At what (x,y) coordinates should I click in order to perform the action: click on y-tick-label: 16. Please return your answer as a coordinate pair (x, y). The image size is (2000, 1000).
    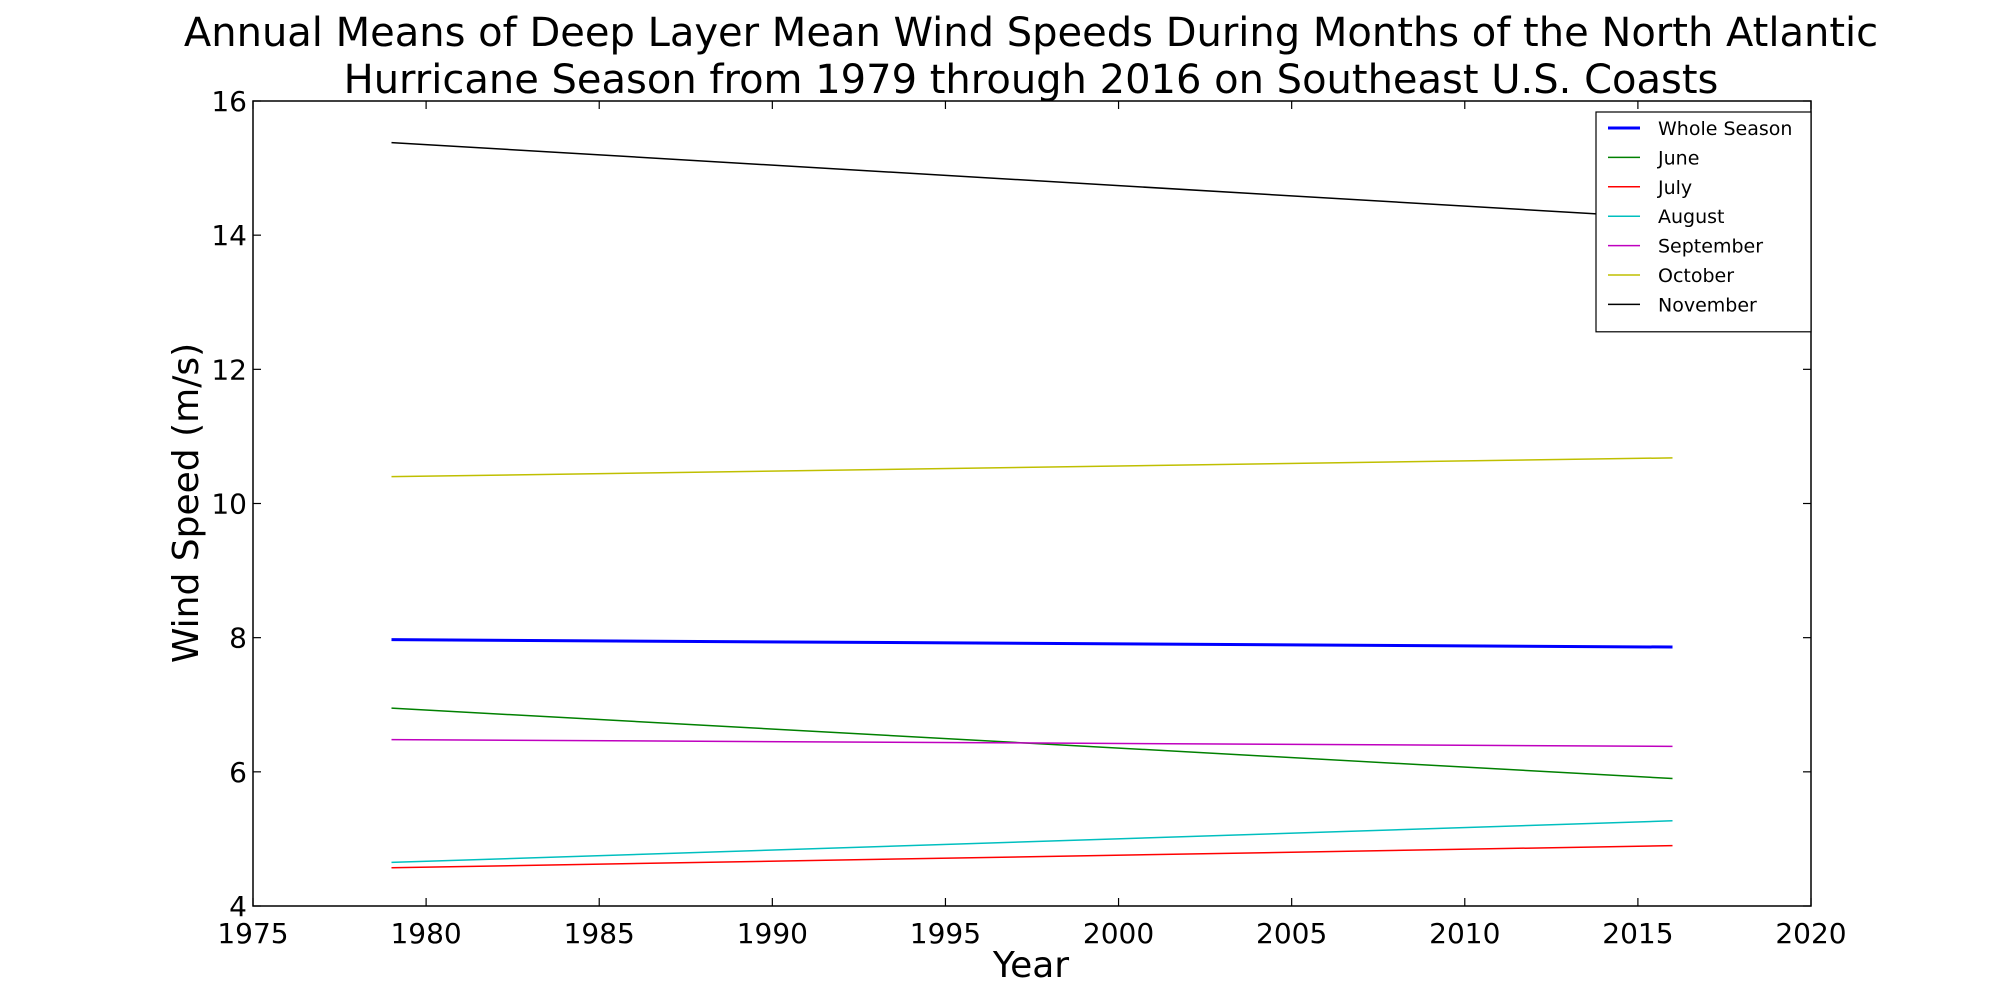
    Looking at the image, I should click on (229, 101).